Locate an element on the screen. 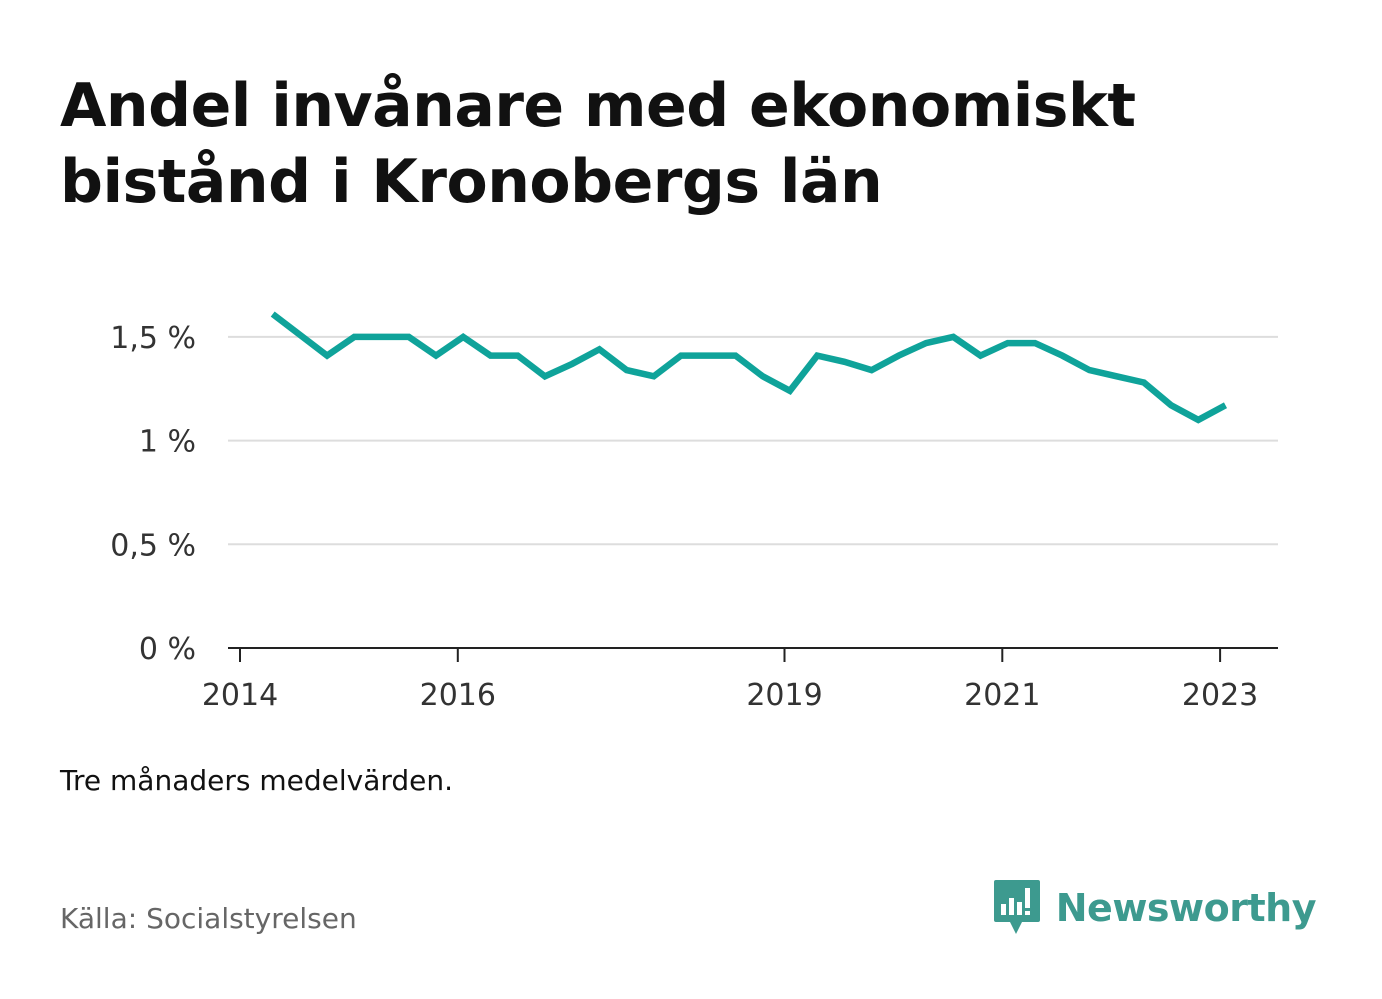 The width and height of the screenshot is (1382, 999). brand-logo: Newsworthy is located at coordinates (1154, 908).